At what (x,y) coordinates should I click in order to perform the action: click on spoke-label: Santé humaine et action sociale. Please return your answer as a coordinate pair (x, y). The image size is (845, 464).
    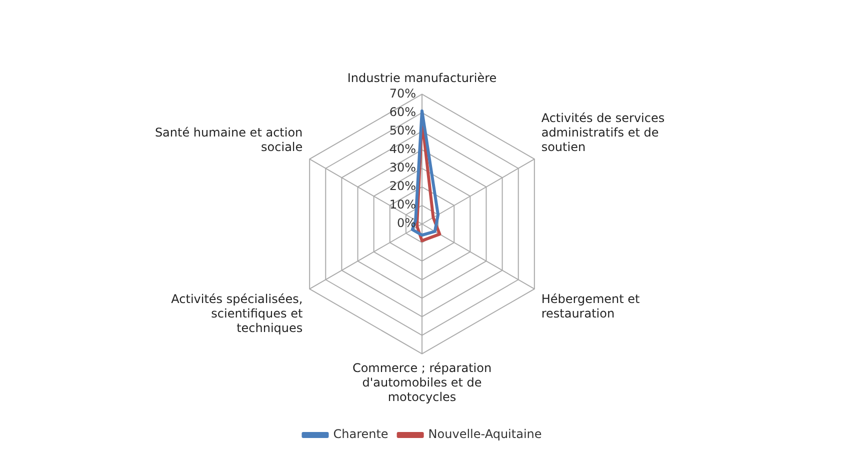
    Looking at the image, I should click on (228, 140).